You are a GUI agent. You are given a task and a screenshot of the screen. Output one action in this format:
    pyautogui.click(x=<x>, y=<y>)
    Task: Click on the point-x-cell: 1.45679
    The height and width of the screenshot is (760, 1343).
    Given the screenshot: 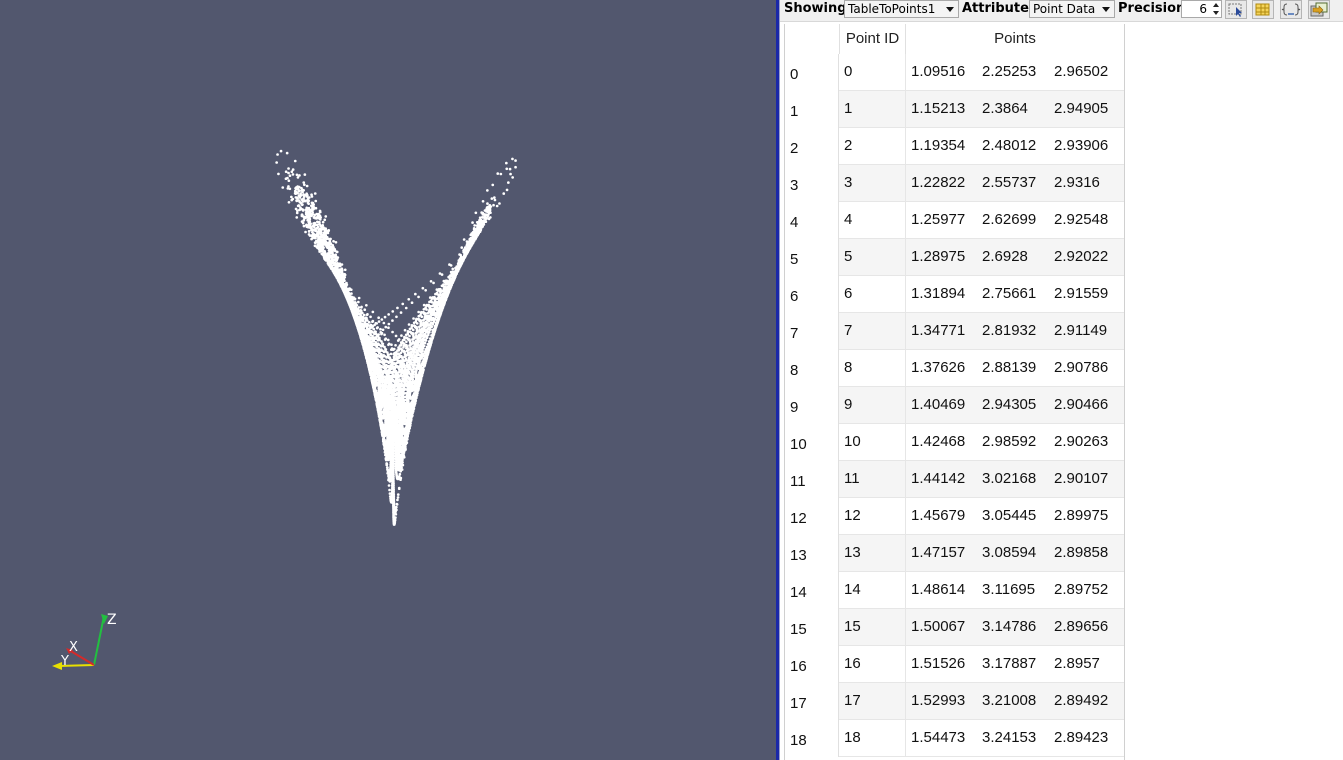 What is the action you would take?
    pyautogui.click(x=938, y=515)
    